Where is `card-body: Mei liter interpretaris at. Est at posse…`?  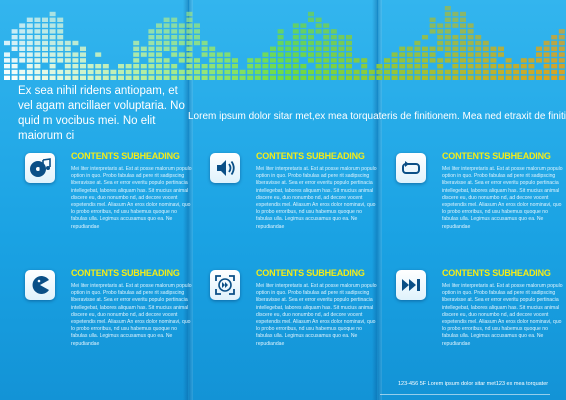
card-body: Mei liter interpretaris at. Est at posse… is located at coordinates (502, 315).